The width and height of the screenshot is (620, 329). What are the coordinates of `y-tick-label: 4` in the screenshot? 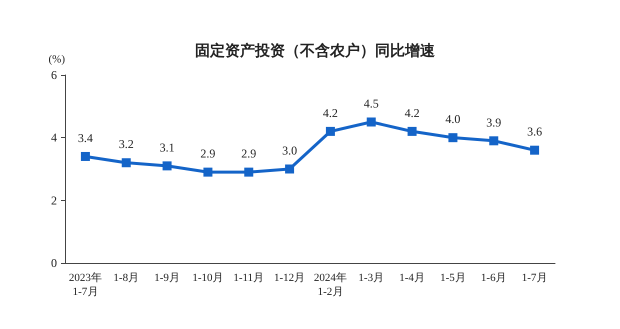 It's located at (54, 137).